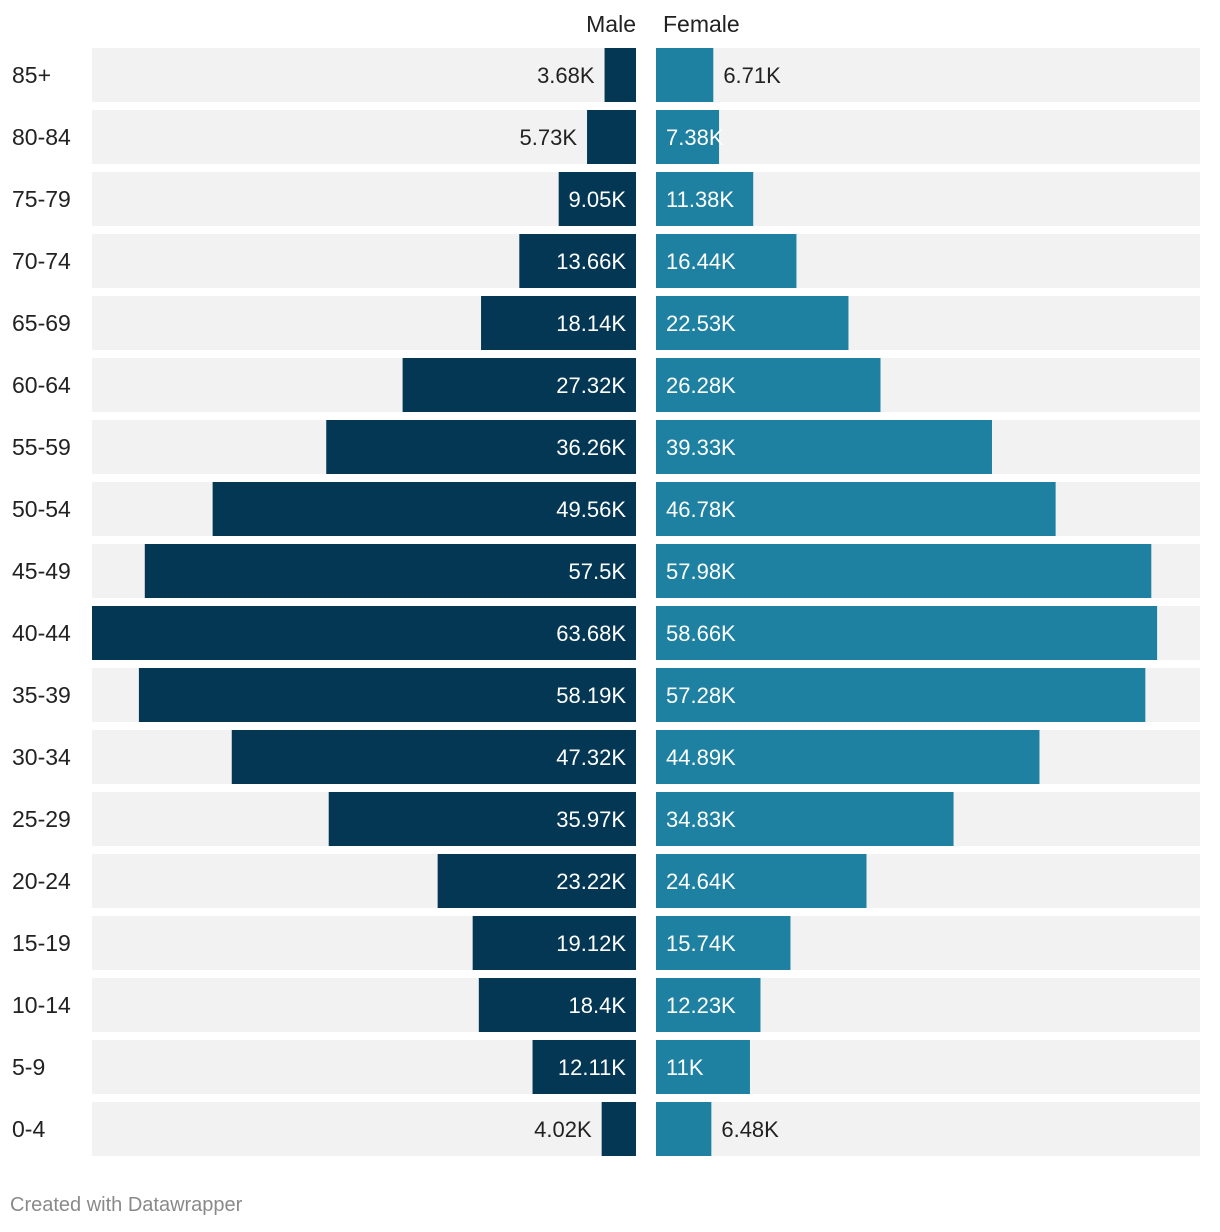 This screenshot has height=1232, width=1220. Describe the element at coordinates (598, 1005) in the screenshot. I see `male-value-label: 18.4K` at that location.